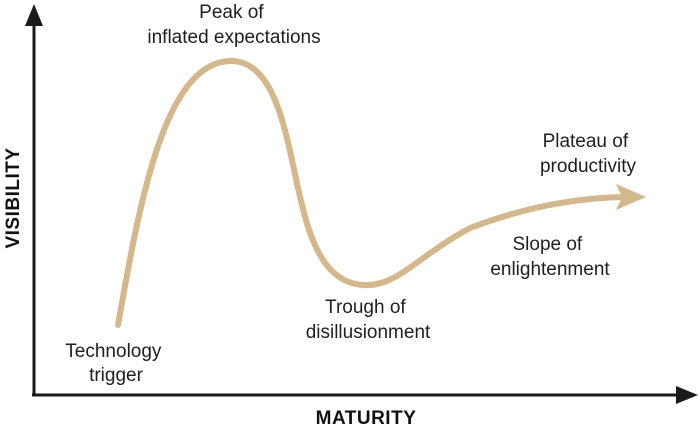  What do you see at coordinates (588, 166) in the screenshot?
I see `label-plateau-line2: productivity` at bounding box center [588, 166].